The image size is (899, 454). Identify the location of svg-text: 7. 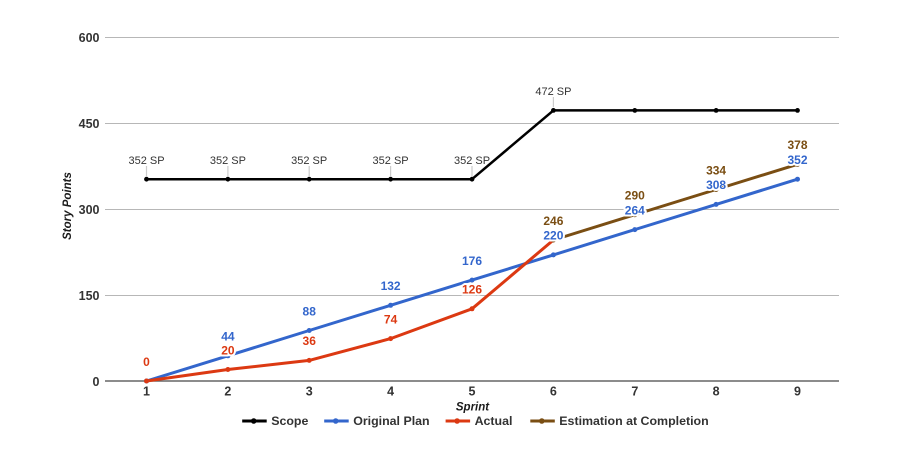
(634, 392).